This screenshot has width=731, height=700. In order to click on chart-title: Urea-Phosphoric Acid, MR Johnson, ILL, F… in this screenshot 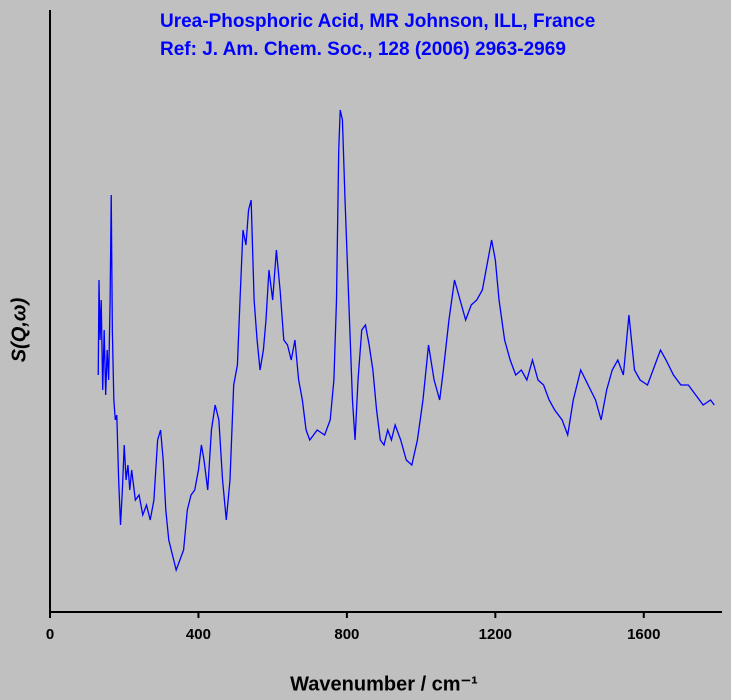, I will do `click(377, 21)`.